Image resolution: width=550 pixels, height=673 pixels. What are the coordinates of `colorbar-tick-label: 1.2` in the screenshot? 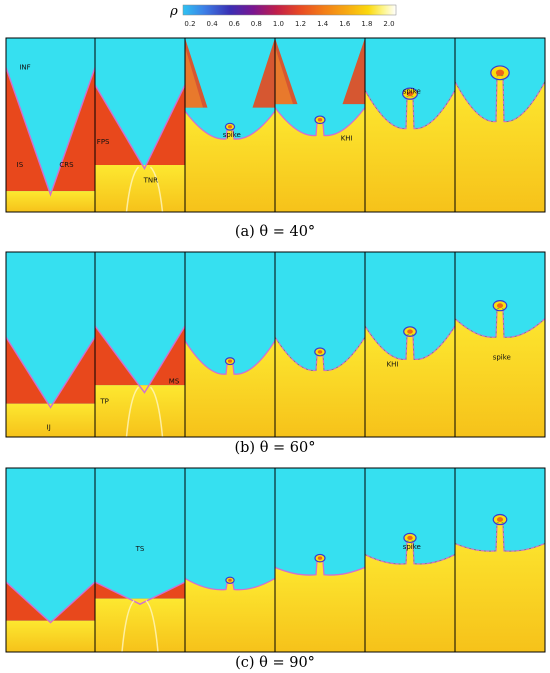 It's located at (300, 24).